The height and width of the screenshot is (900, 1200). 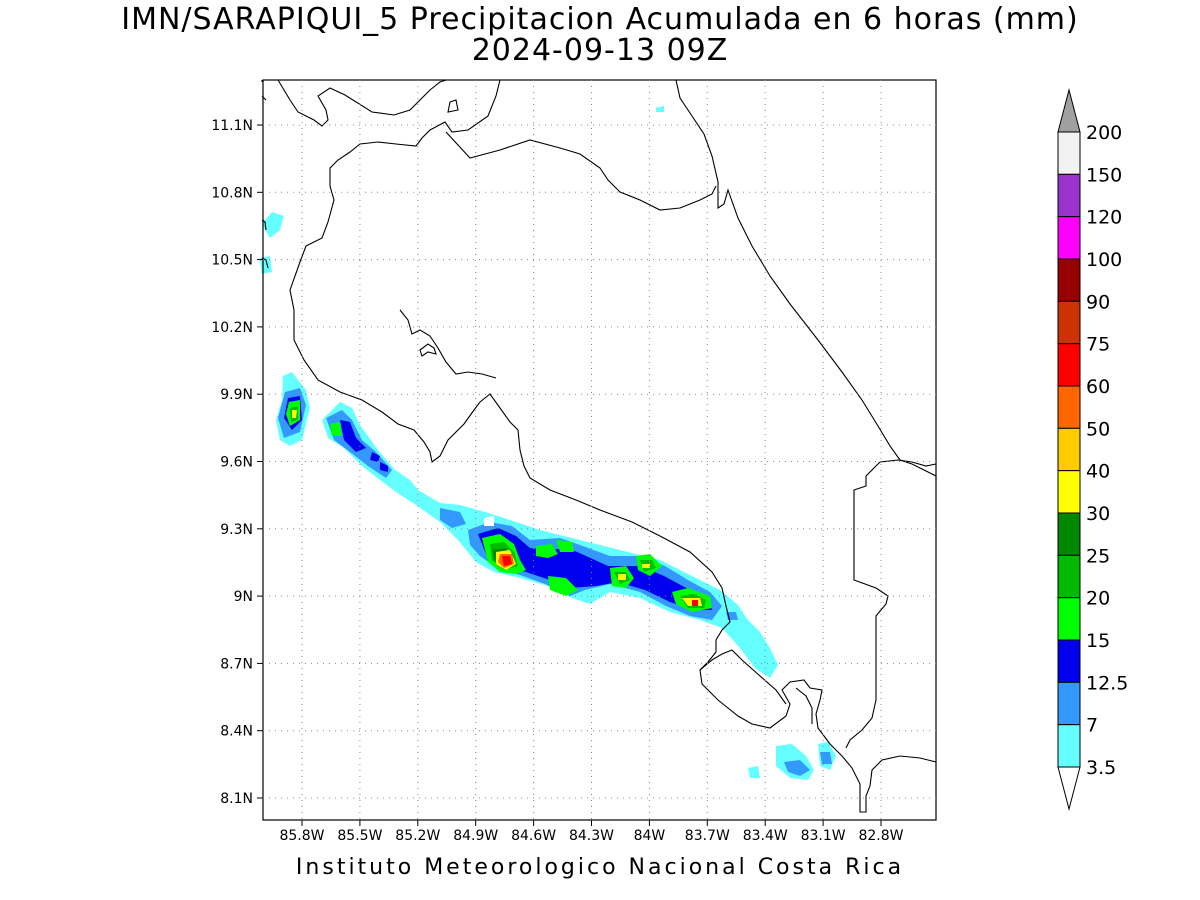 What do you see at coordinates (1098, 387) in the screenshot?
I see `colorbar-label: 60` at bounding box center [1098, 387].